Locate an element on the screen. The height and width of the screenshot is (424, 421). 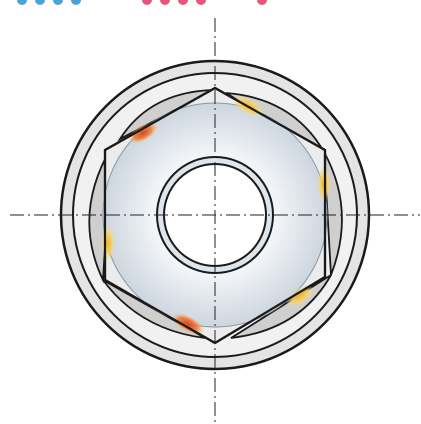
contact-zone-bottom is located at coordinates (188, 324).